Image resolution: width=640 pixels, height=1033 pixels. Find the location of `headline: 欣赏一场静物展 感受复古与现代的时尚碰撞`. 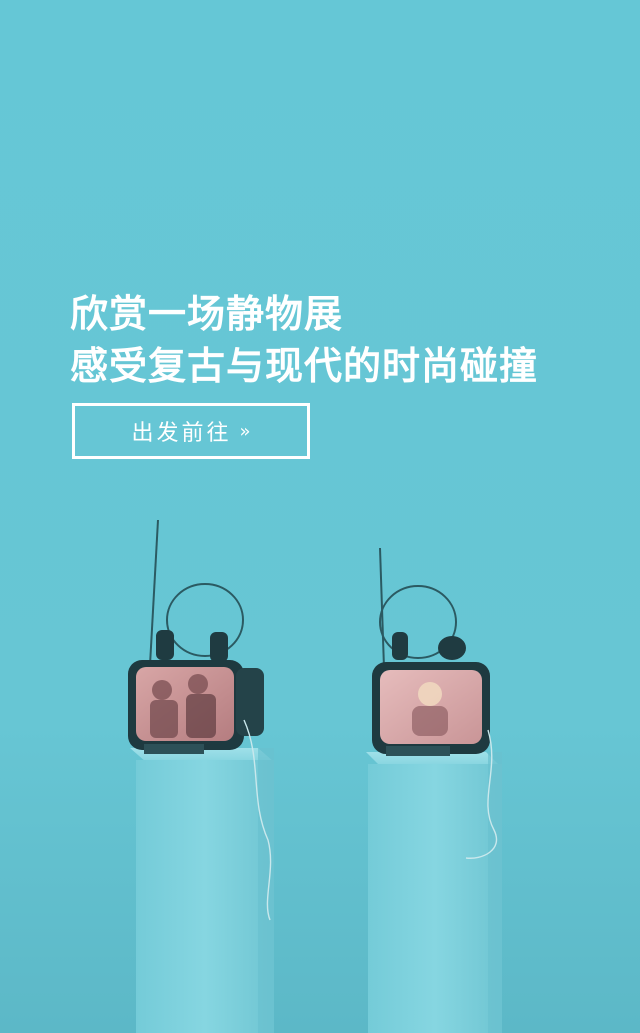

headline: 欣赏一场静物展 感受复古与现代的时尚碰撞 is located at coordinates (304, 340).